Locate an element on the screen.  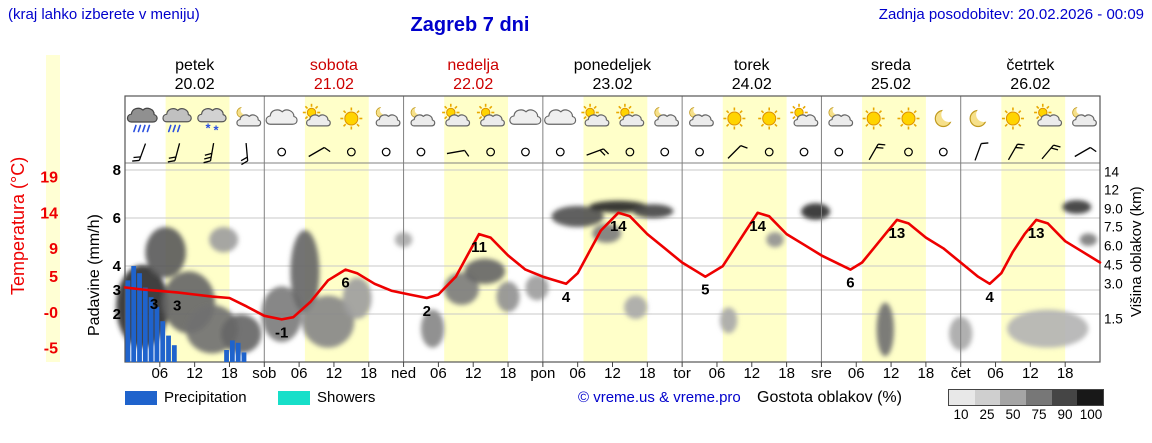
precipitation-tick-label: 3 is located at coordinates (117, 290).